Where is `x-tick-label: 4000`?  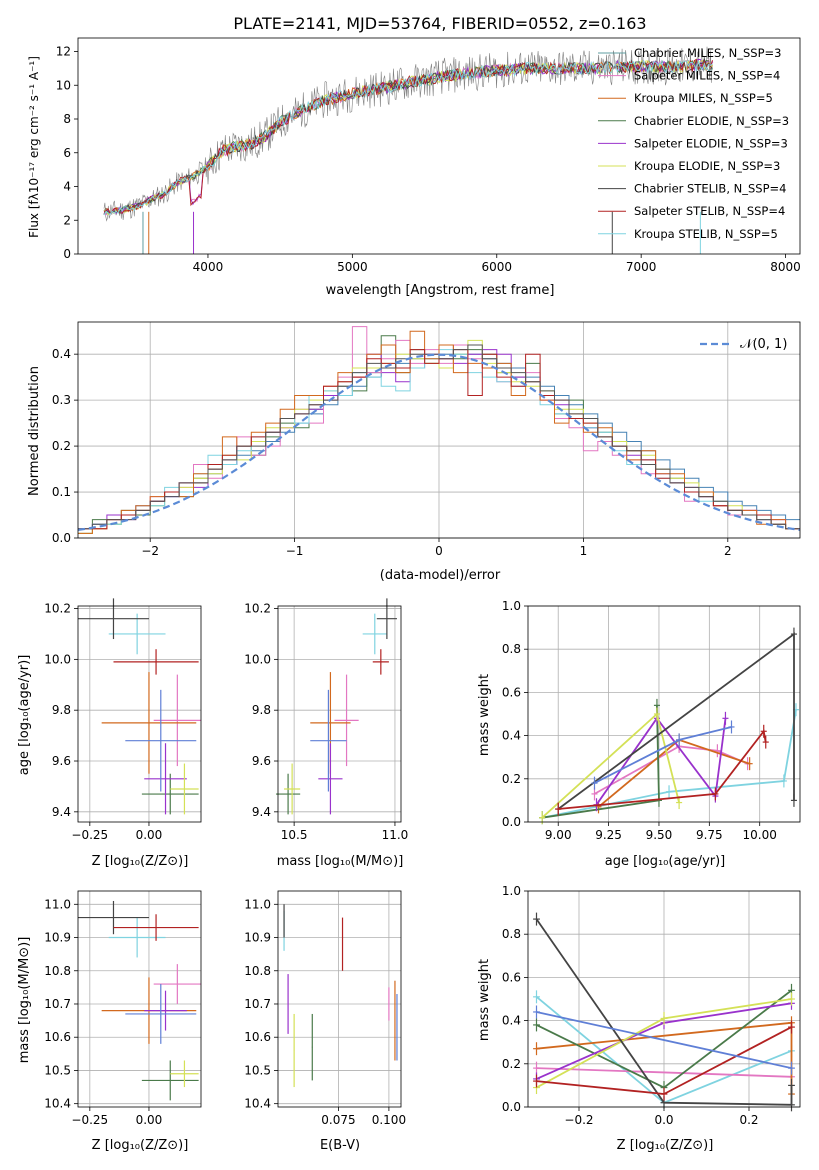
x-tick-label: 4000 is located at coordinates (208, 267).